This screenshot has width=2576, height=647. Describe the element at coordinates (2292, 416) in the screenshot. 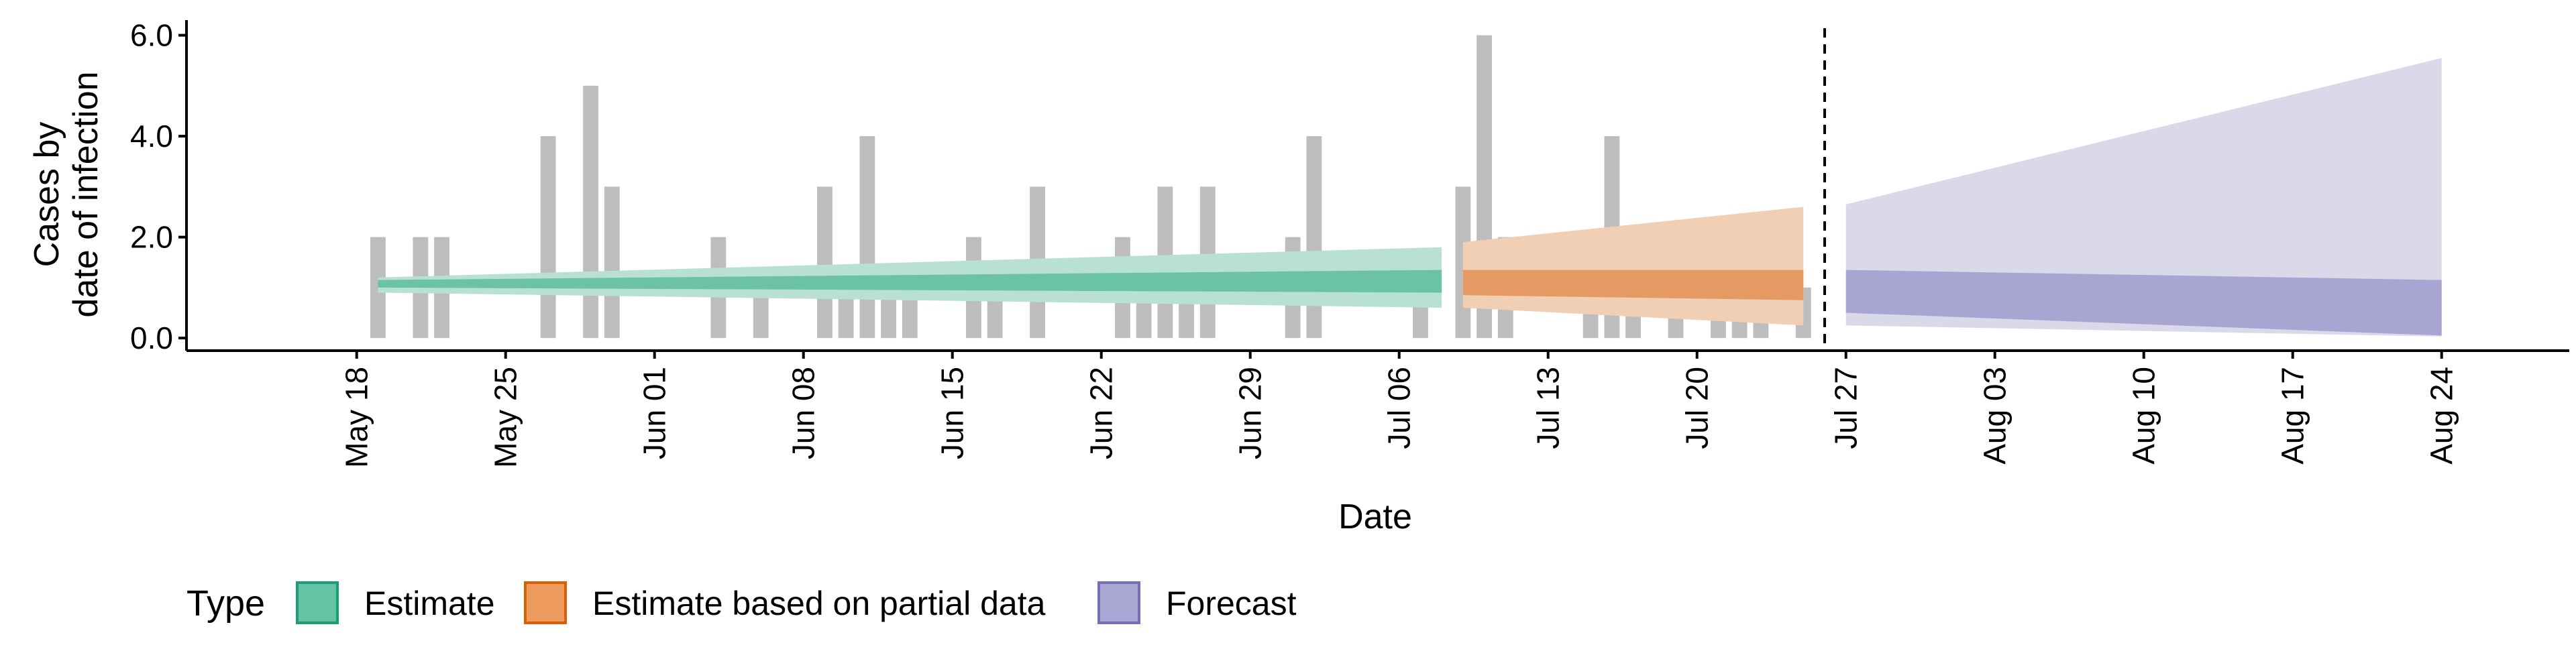

I see `x-tick-label: Aug 17` at that location.